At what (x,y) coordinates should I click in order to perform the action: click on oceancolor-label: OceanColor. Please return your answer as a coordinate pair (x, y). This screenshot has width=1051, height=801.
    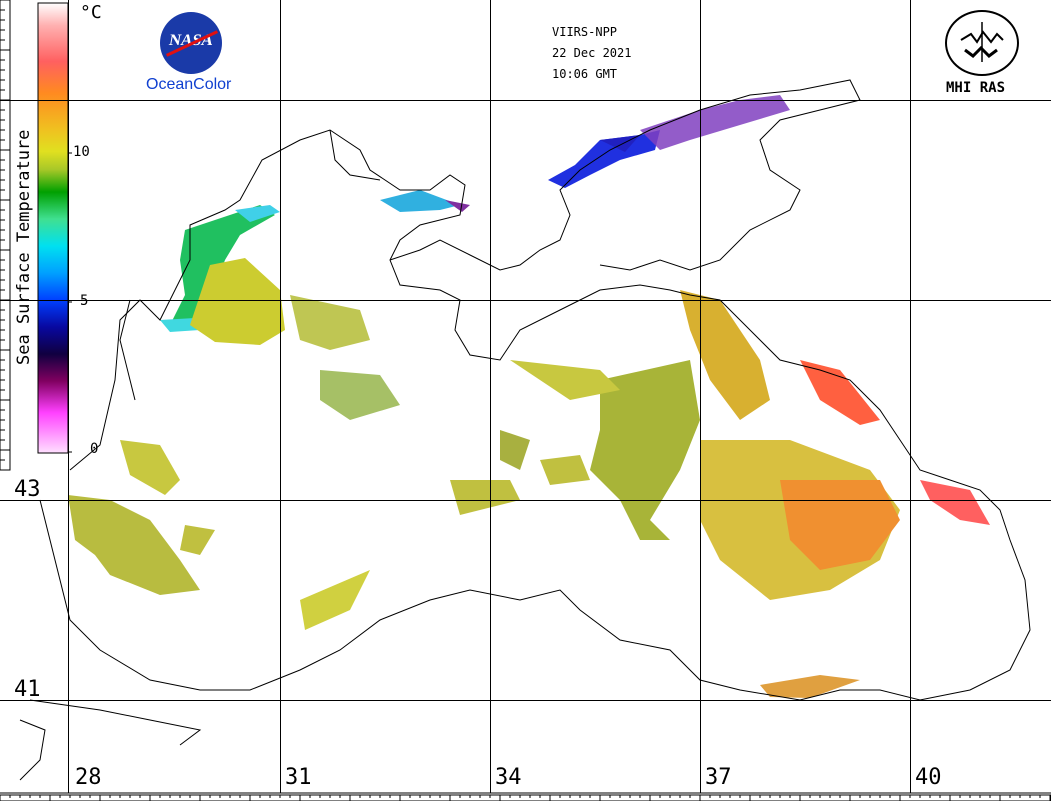
    Looking at the image, I should click on (189, 84).